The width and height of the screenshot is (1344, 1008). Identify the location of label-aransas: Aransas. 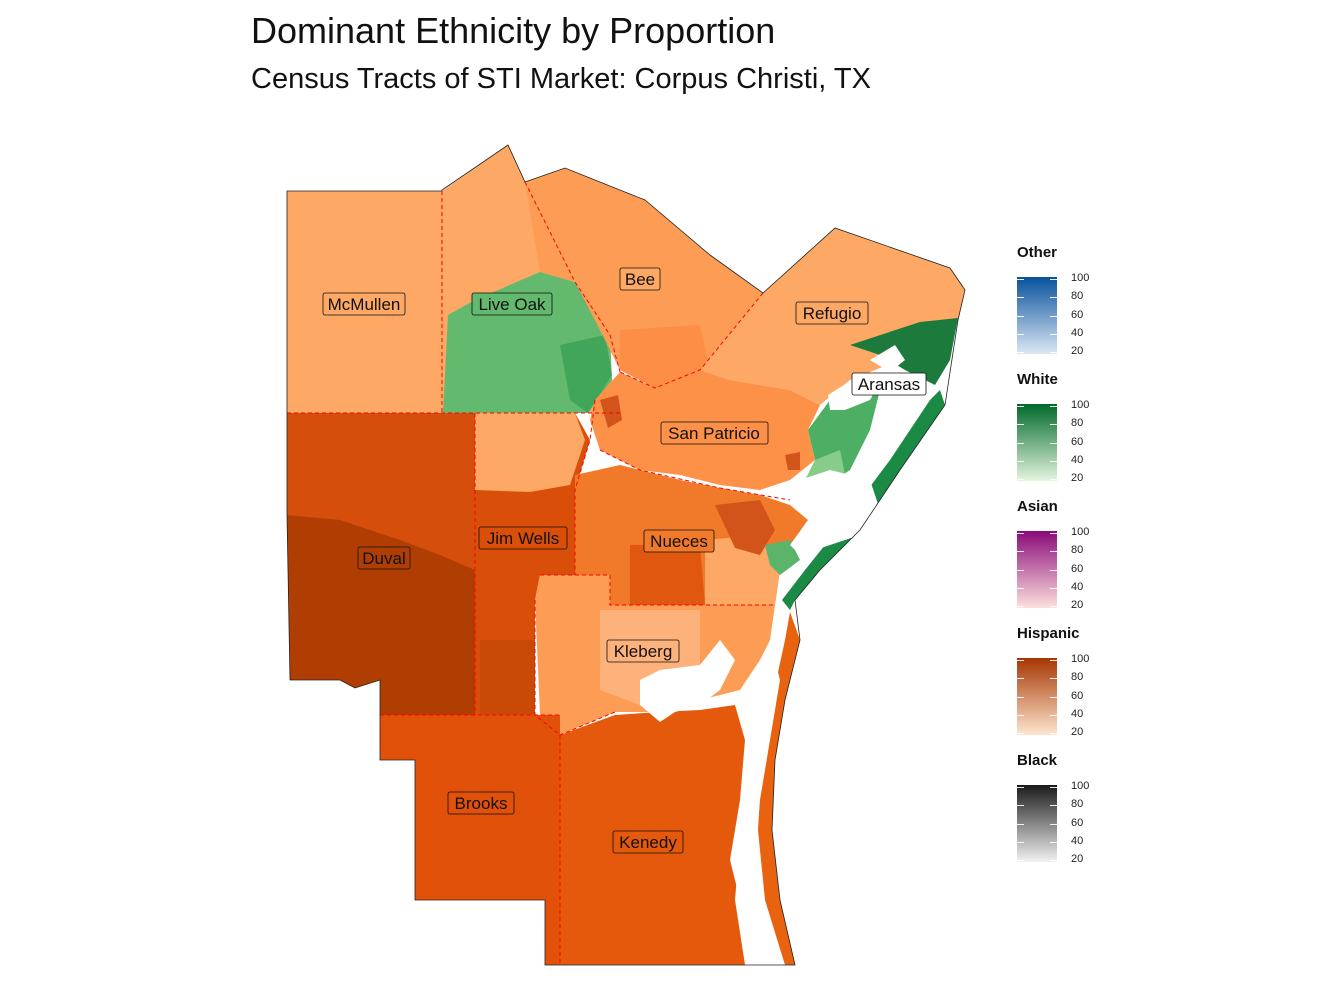
(889, 384).